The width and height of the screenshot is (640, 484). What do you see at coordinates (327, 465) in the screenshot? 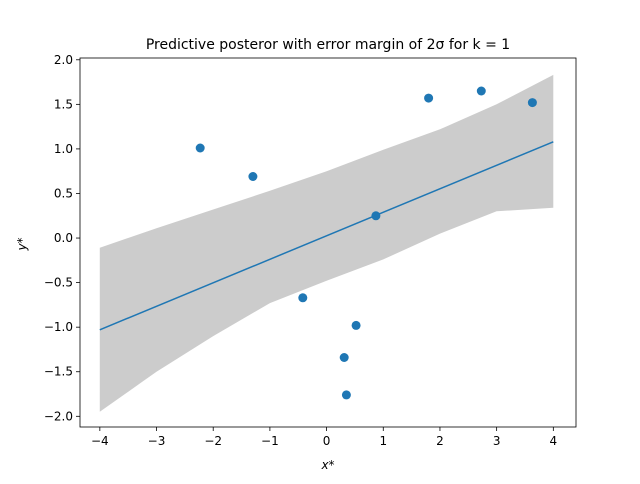
I see `x-axis-label: x*` at bounding box center [327, 465].